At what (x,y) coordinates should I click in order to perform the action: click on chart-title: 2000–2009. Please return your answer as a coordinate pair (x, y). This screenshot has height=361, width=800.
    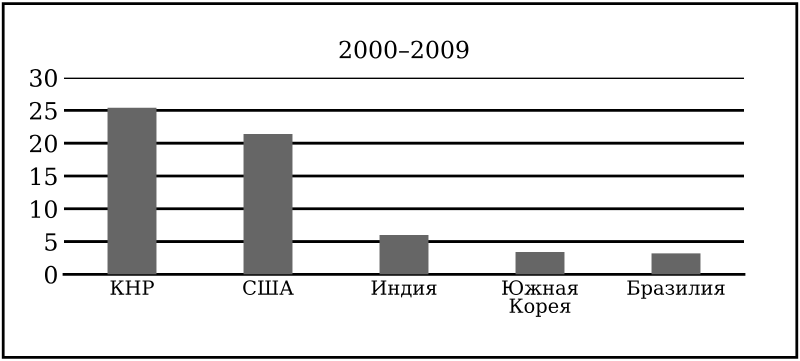
    Looking at the image, I should click on (404, 49).